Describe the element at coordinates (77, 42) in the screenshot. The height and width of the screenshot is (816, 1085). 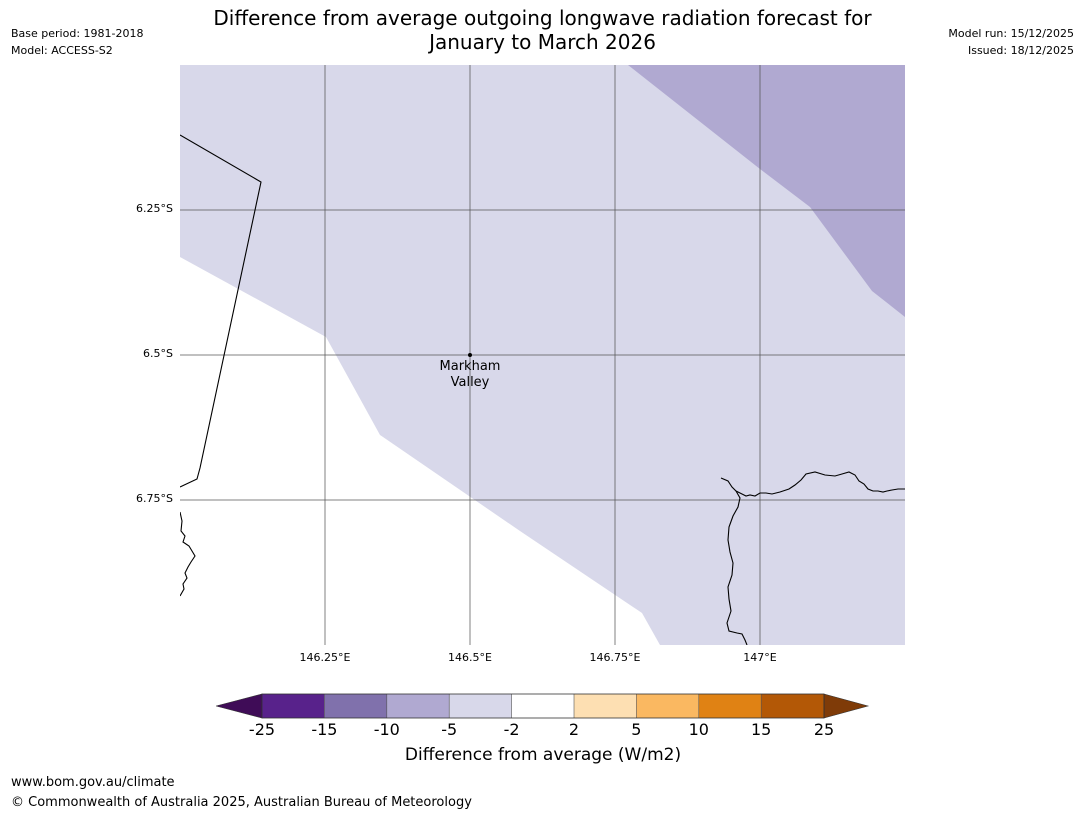
I see `metadata-left: Base period: 1981-2018 Model: ACCESS-S2` at that location.